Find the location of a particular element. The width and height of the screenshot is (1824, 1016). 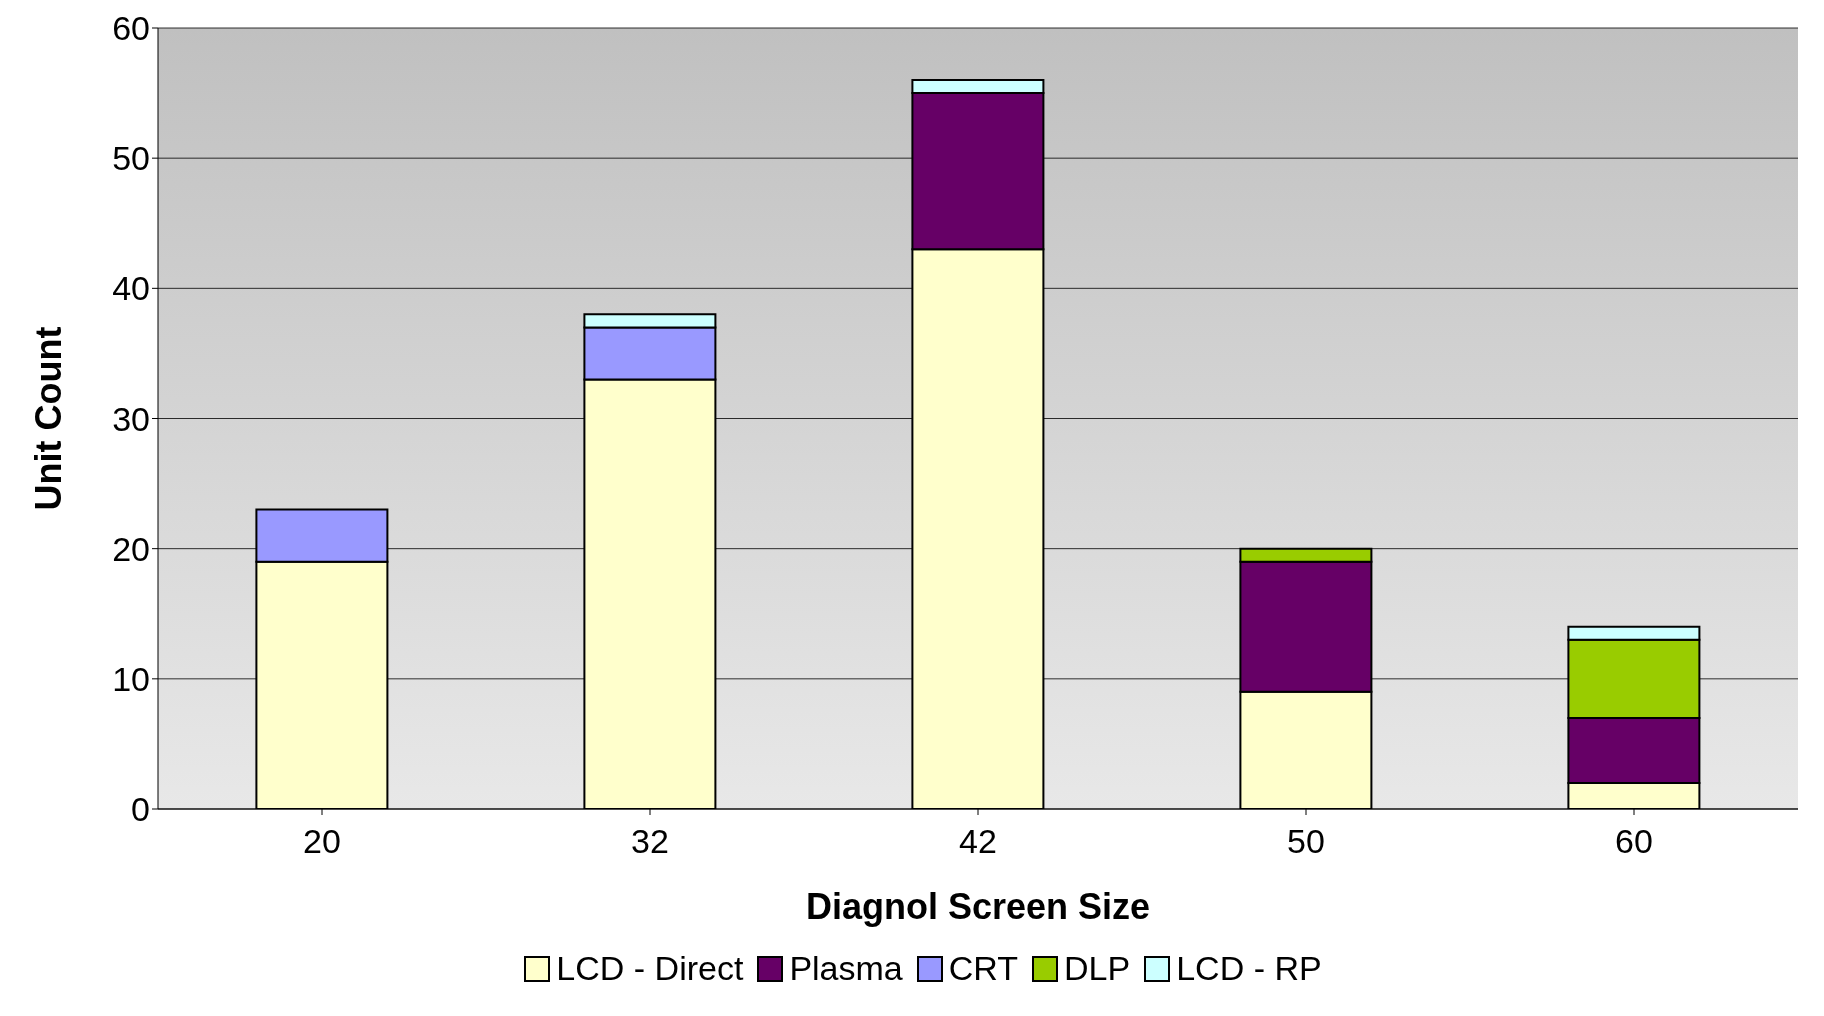

y-tick-label: 40 is located at coordinates (131, 288).